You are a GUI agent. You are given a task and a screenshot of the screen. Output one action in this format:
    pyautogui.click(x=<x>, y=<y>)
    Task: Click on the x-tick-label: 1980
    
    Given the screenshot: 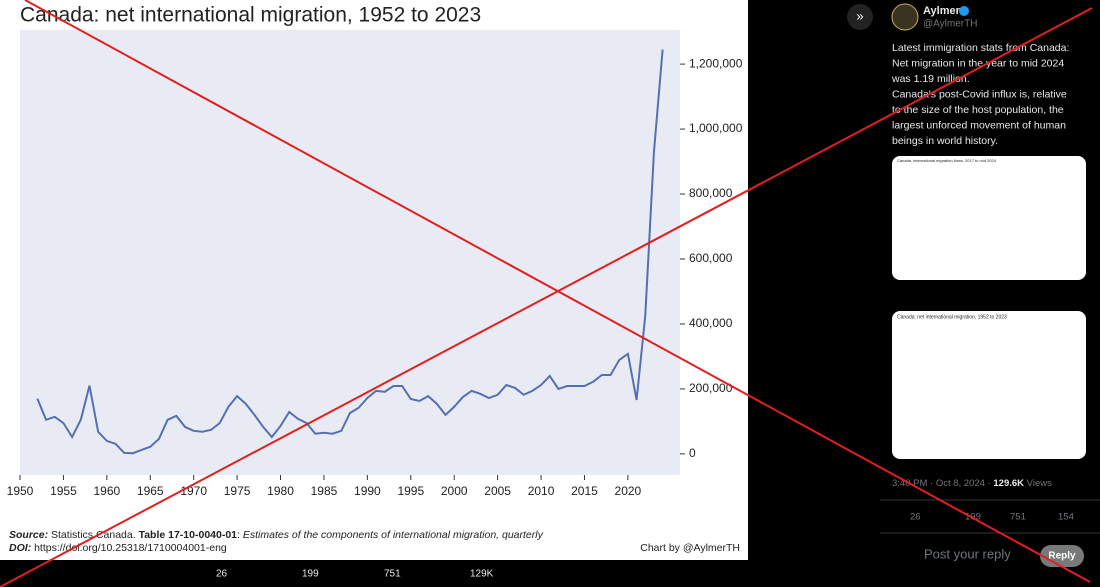 What is the action you would take?
    pyautogui.click(x=280, y=491)
    